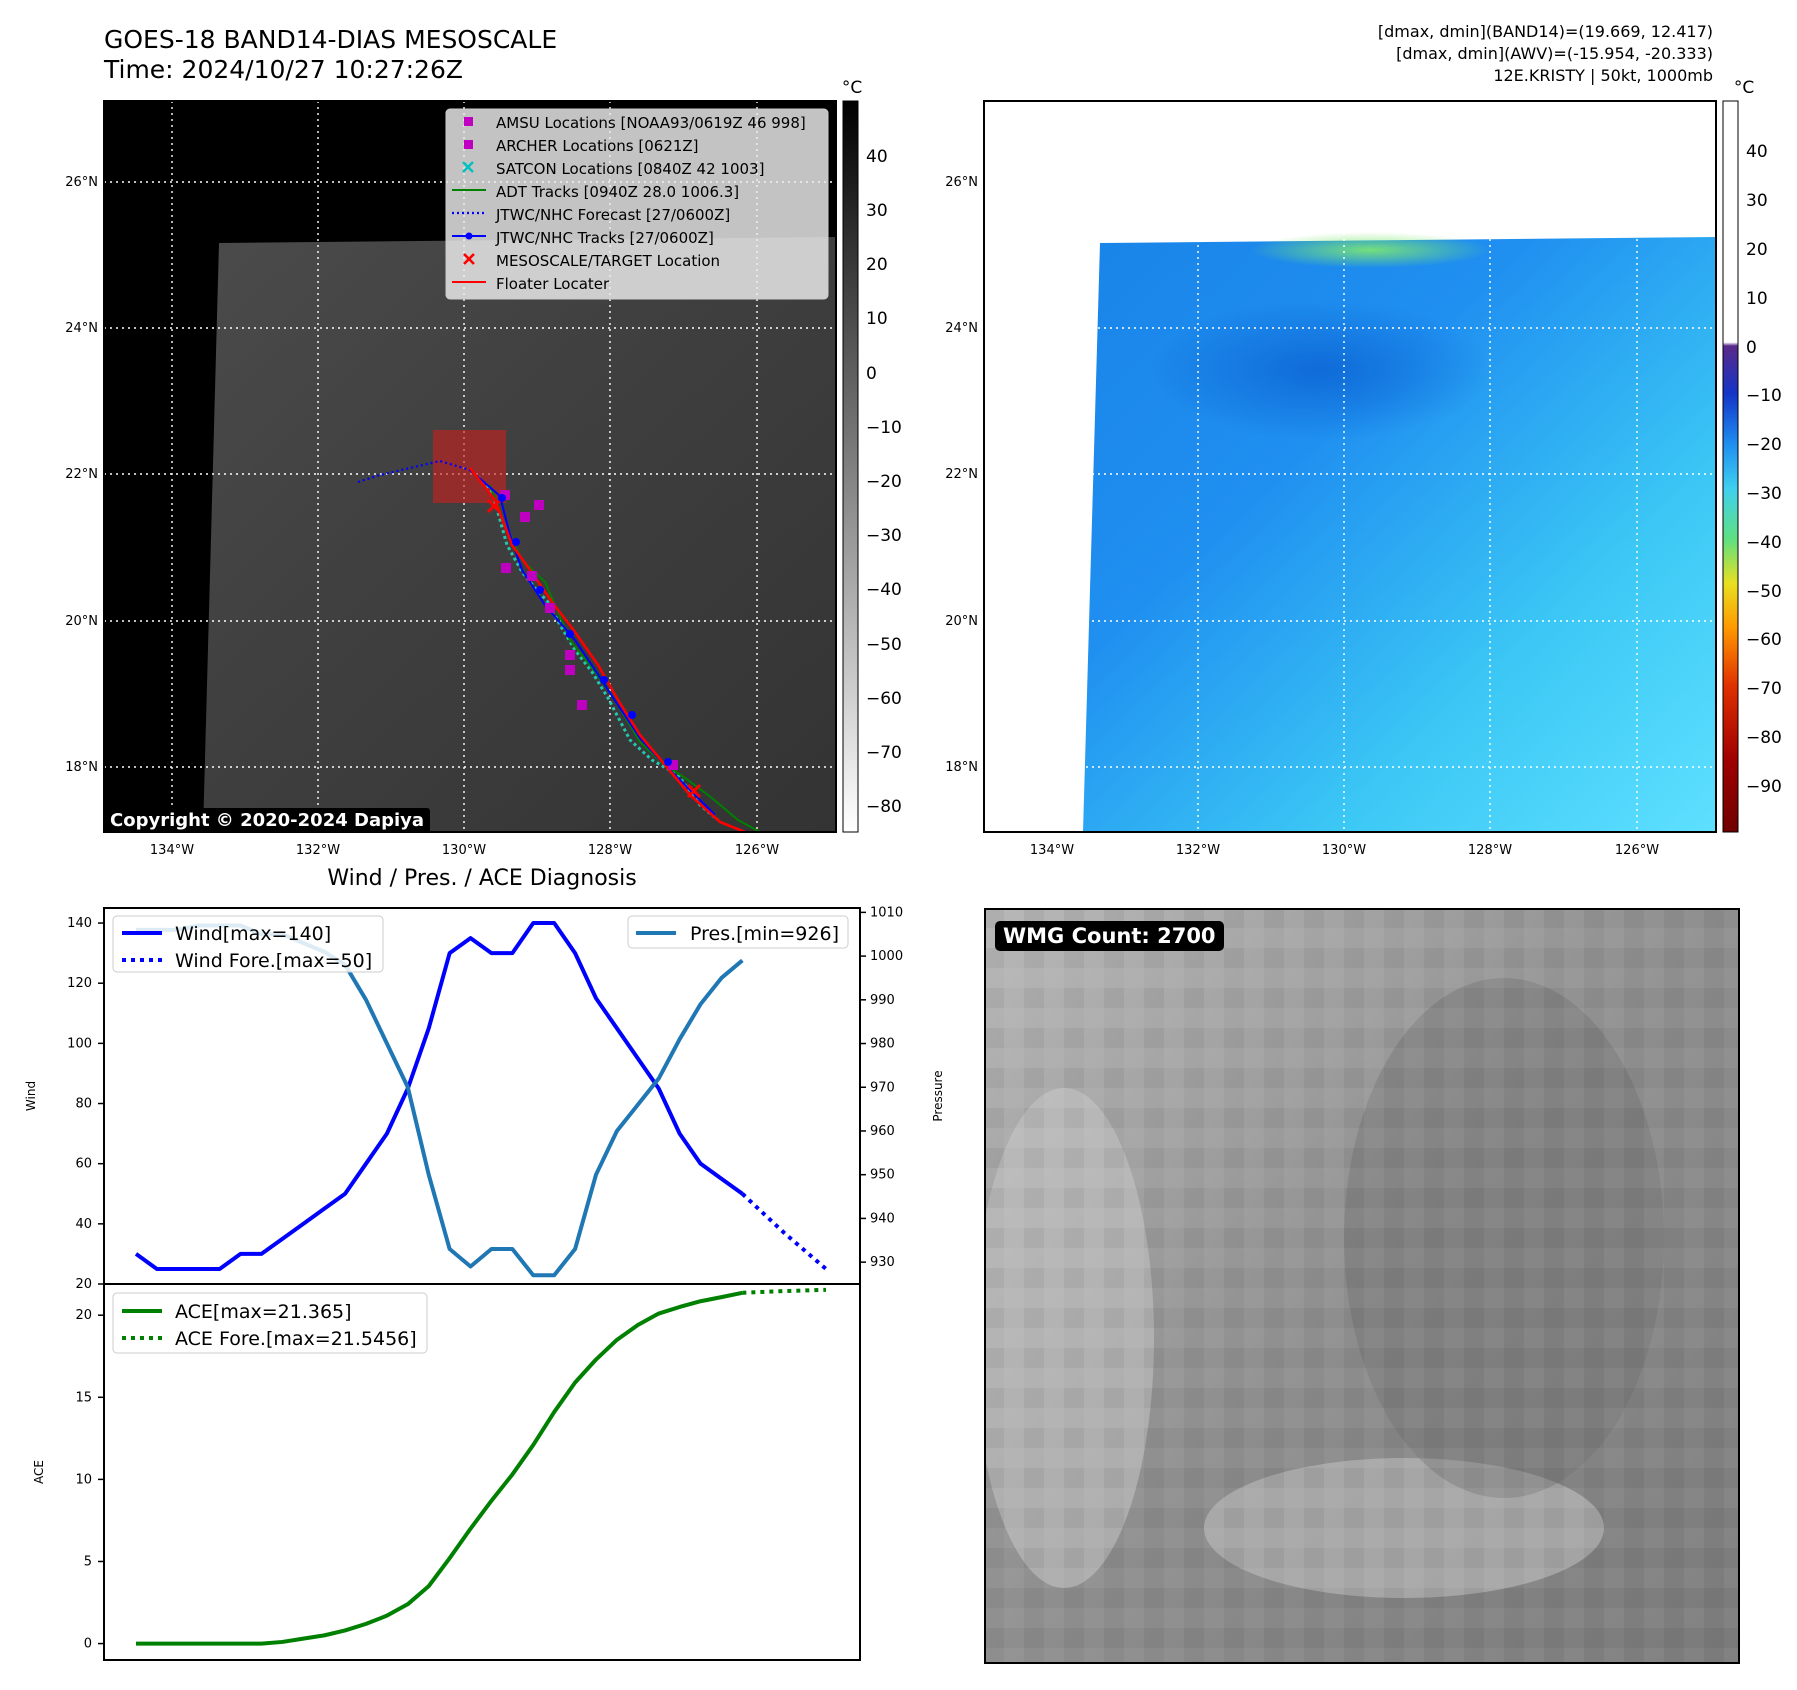 This screenshot has width=1797, height=1690. I want to click on series-line-wind-fore-, so click(784, 1231).